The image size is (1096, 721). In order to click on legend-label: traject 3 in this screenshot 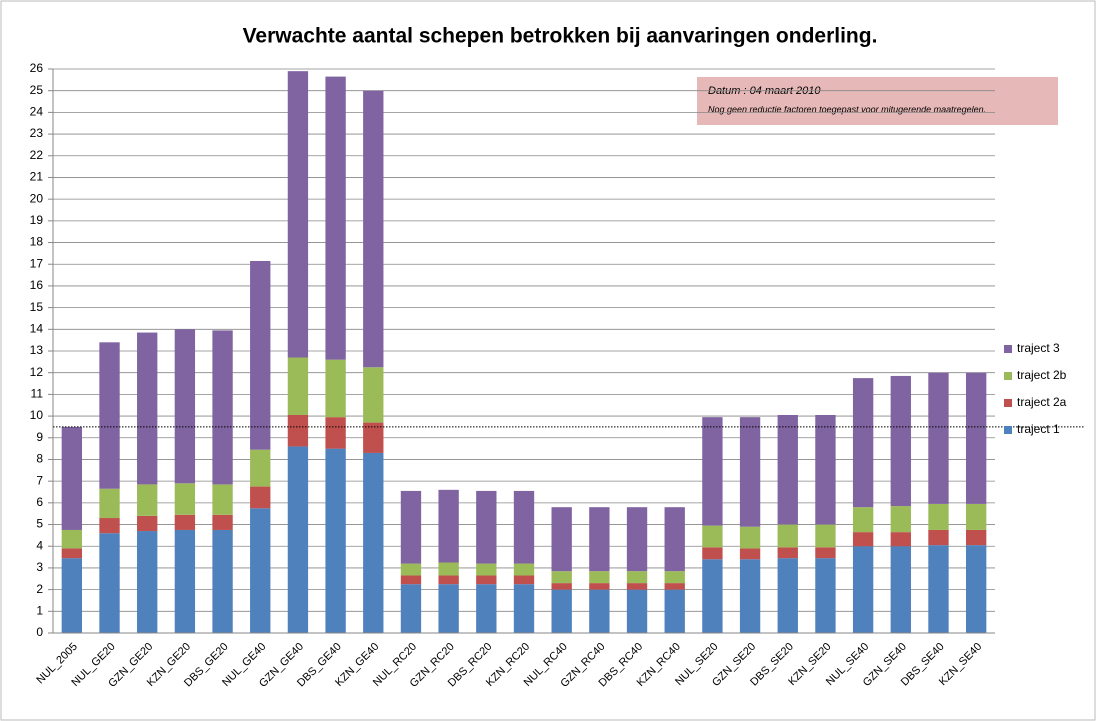, I will do `click(1038, 348)`.